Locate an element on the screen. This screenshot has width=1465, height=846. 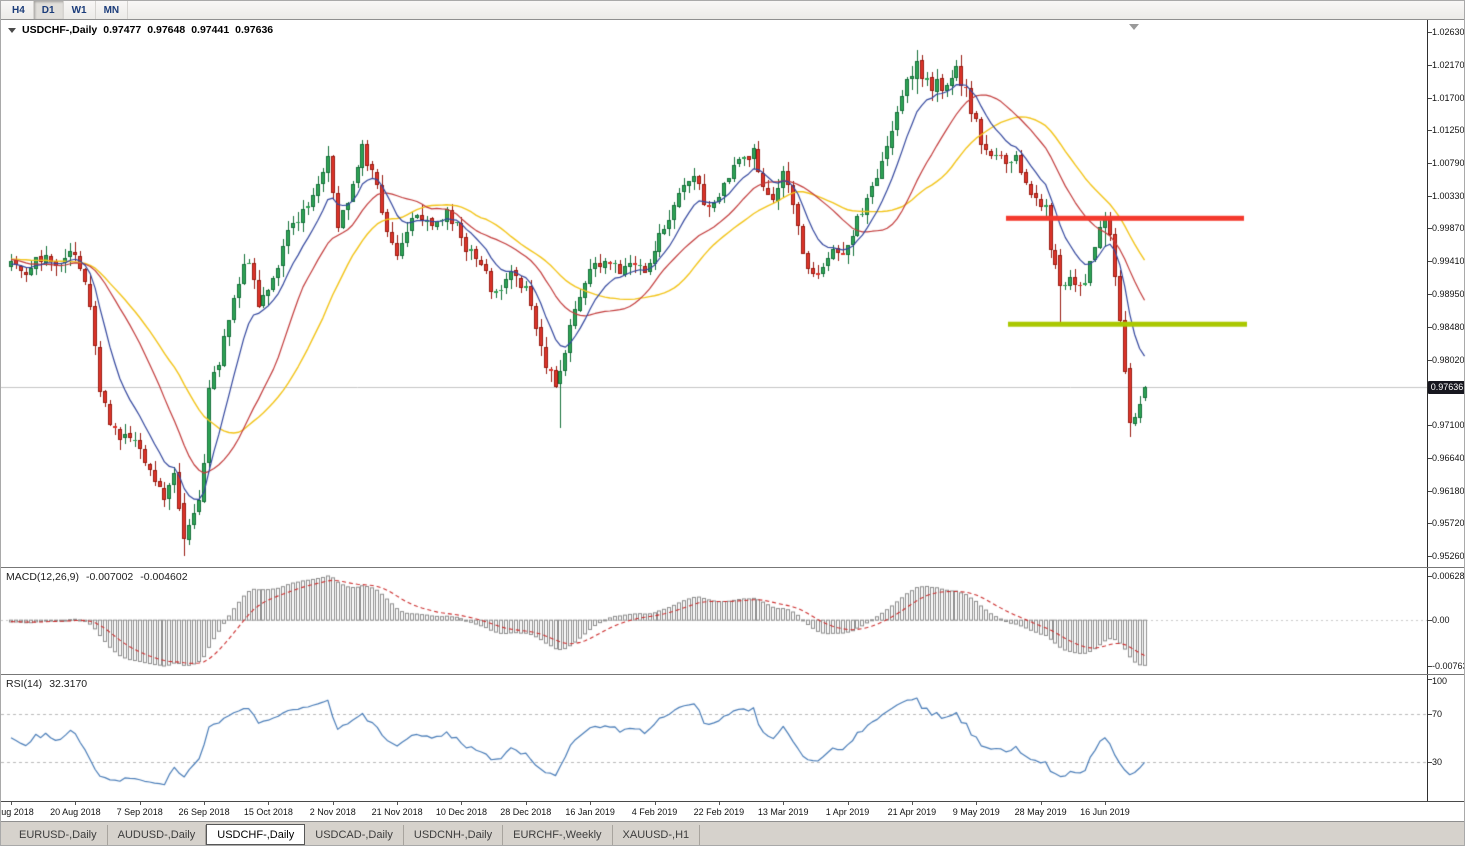
timeframe-toolbar: H4 D1 W1 MN is located at coordinates (732, 10).